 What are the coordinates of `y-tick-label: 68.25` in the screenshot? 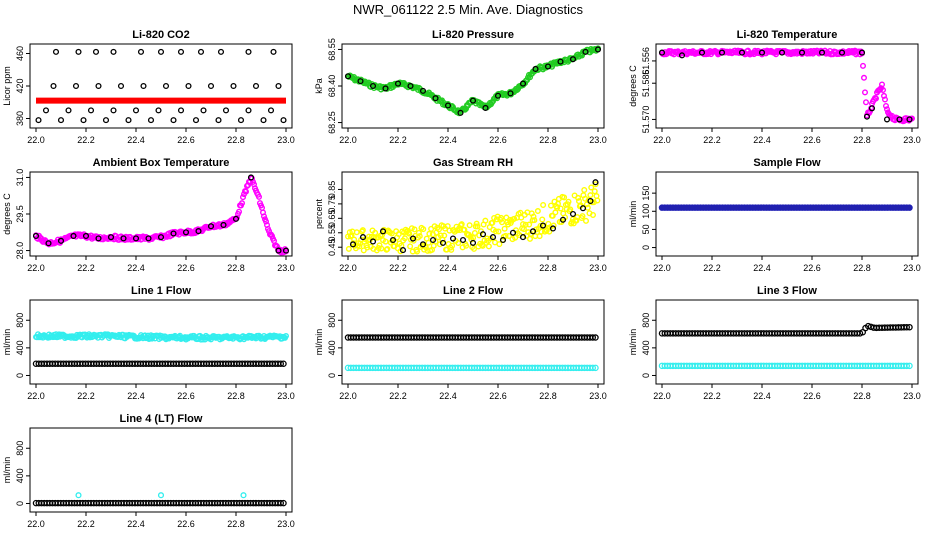 It's located at (332, 122).